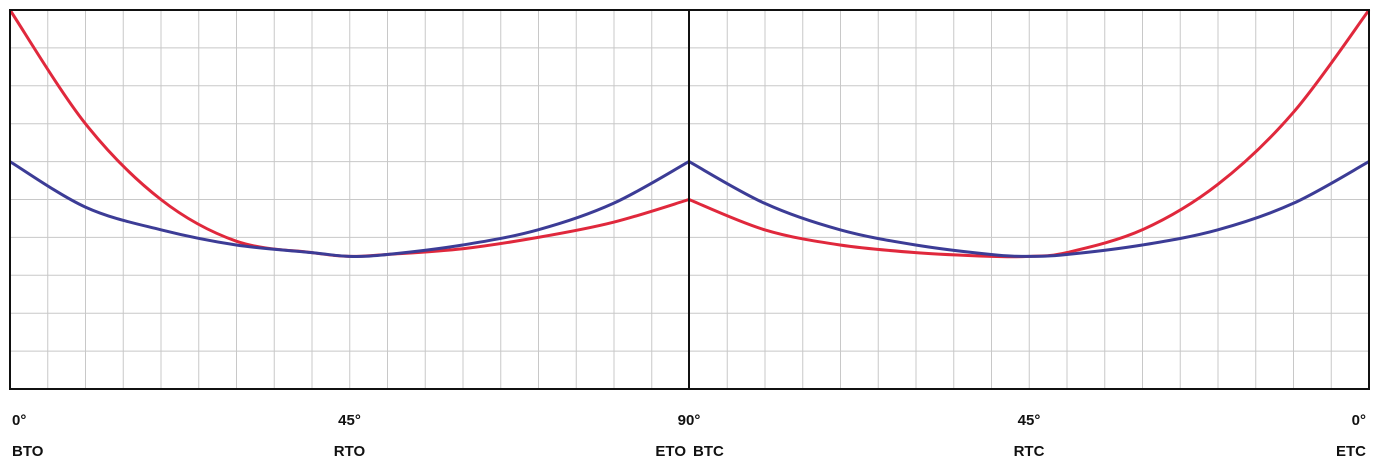 This screenshot has height=463, width=1382. I want to click on tick-label-position: RTC, so click(1029, 451).